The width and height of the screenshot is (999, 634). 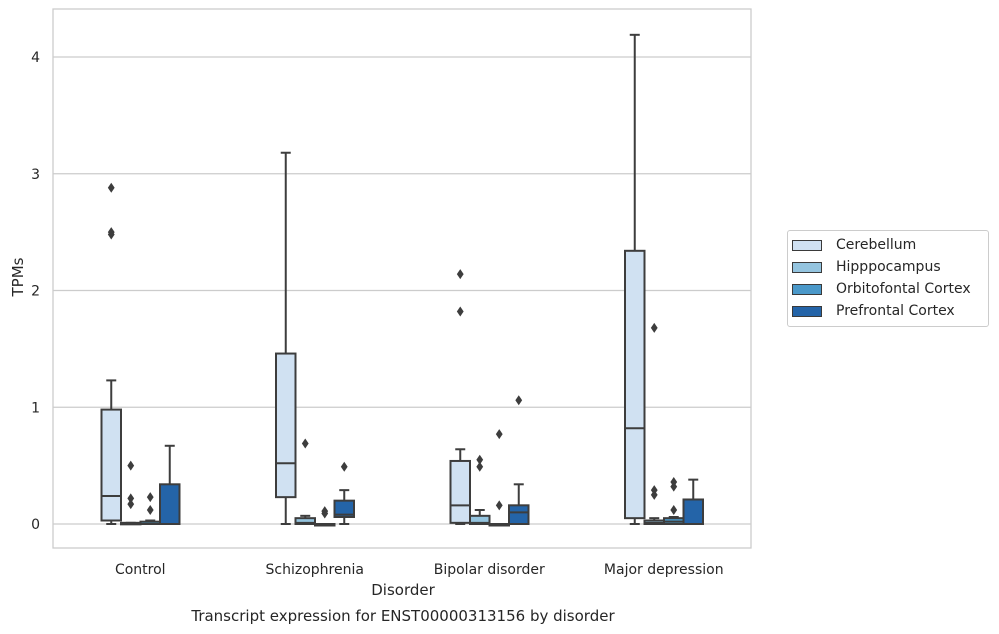 What do you see at coordinates (140, 570) in the screenshot?
I see `x-tick-label: Control` at bounding box center [140, 570].